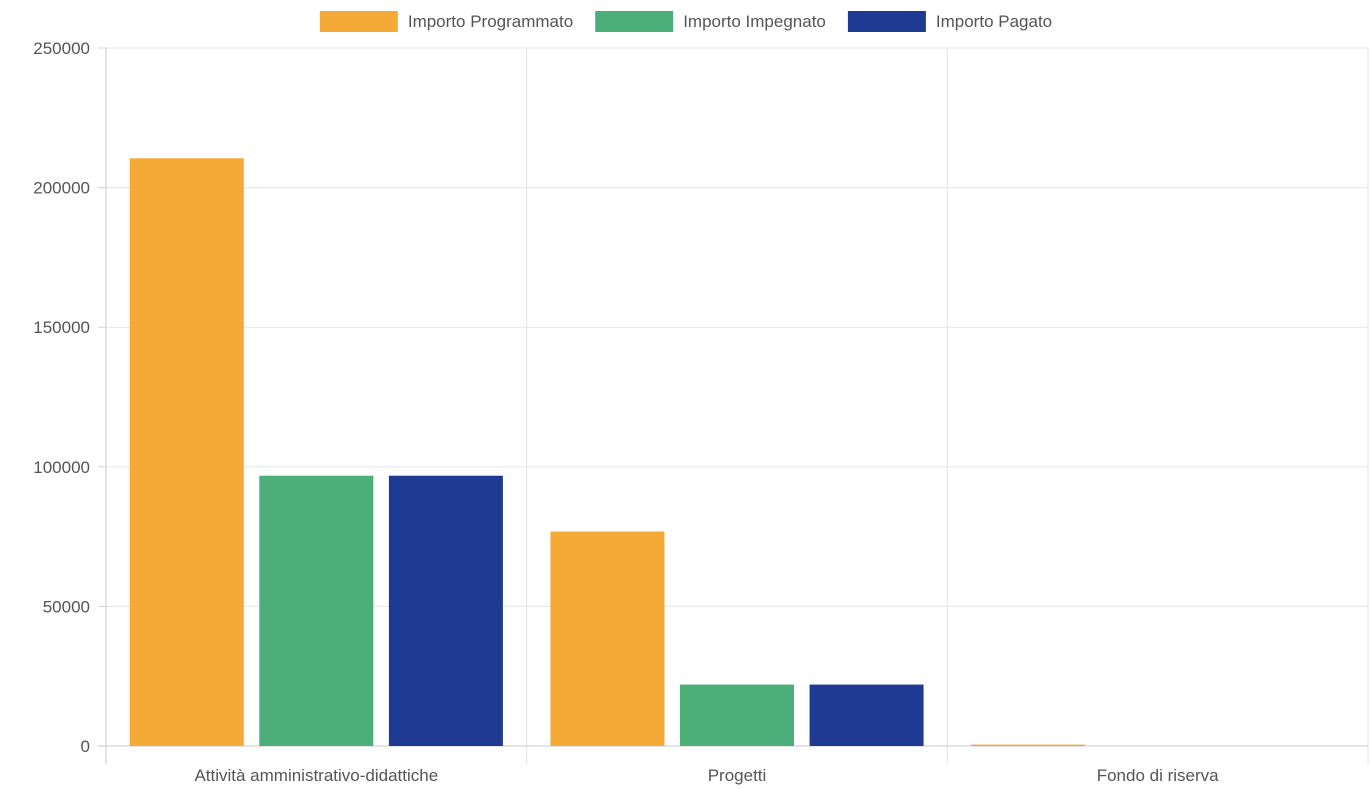 This screenshot has width=1372, height=790. What do you see at coordinates (737, 775) in the screenshot?
I see `x-tick-label: Progetti` at bounding box center [737, 775].